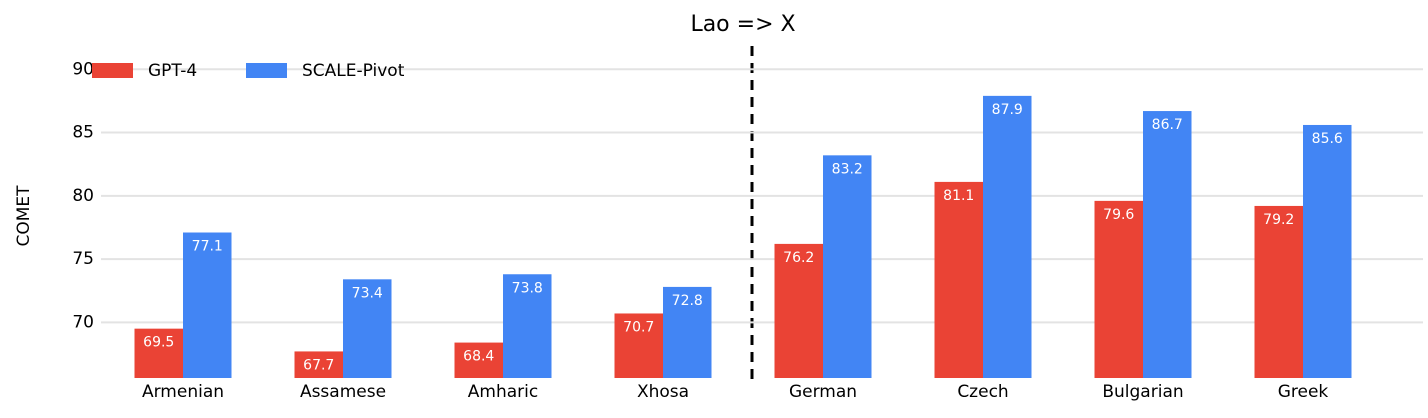 Image resolution: width=1428 pixels, height=418 pixels. Describe the element at coordinates (83, 322) in the screenshot. I see `y-tick-label: 70` at that location.